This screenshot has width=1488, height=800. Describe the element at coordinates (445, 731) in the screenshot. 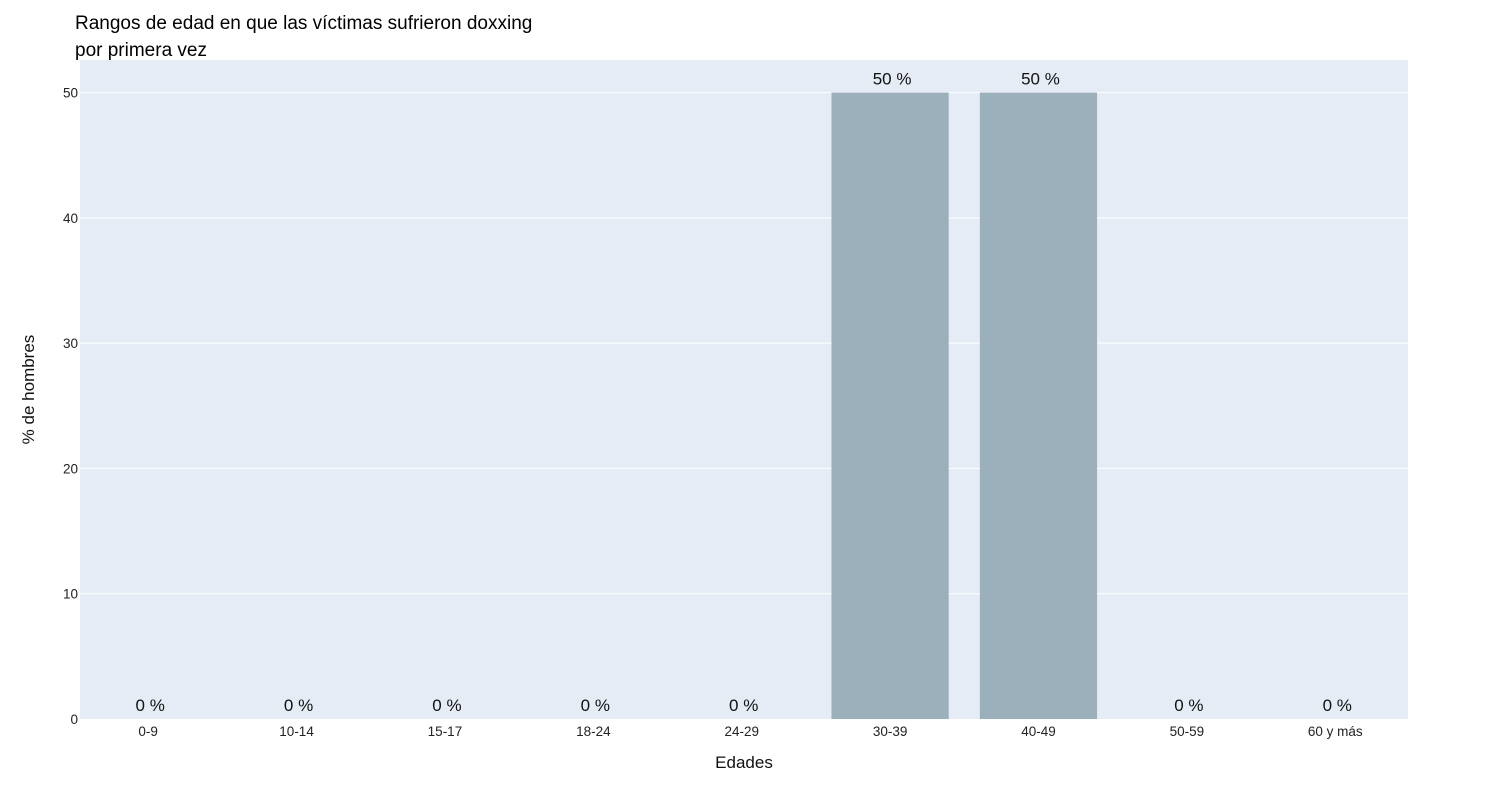

I see `x-tick-label: 15-17` at that location.